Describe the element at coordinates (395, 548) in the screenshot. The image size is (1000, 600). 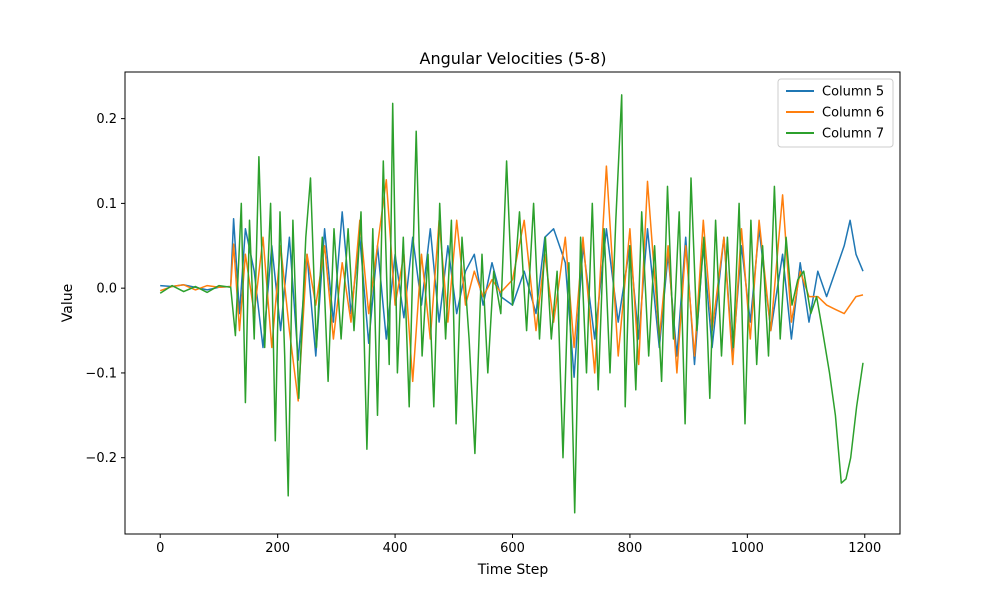
I see `x-tick-label: 400` at that location.